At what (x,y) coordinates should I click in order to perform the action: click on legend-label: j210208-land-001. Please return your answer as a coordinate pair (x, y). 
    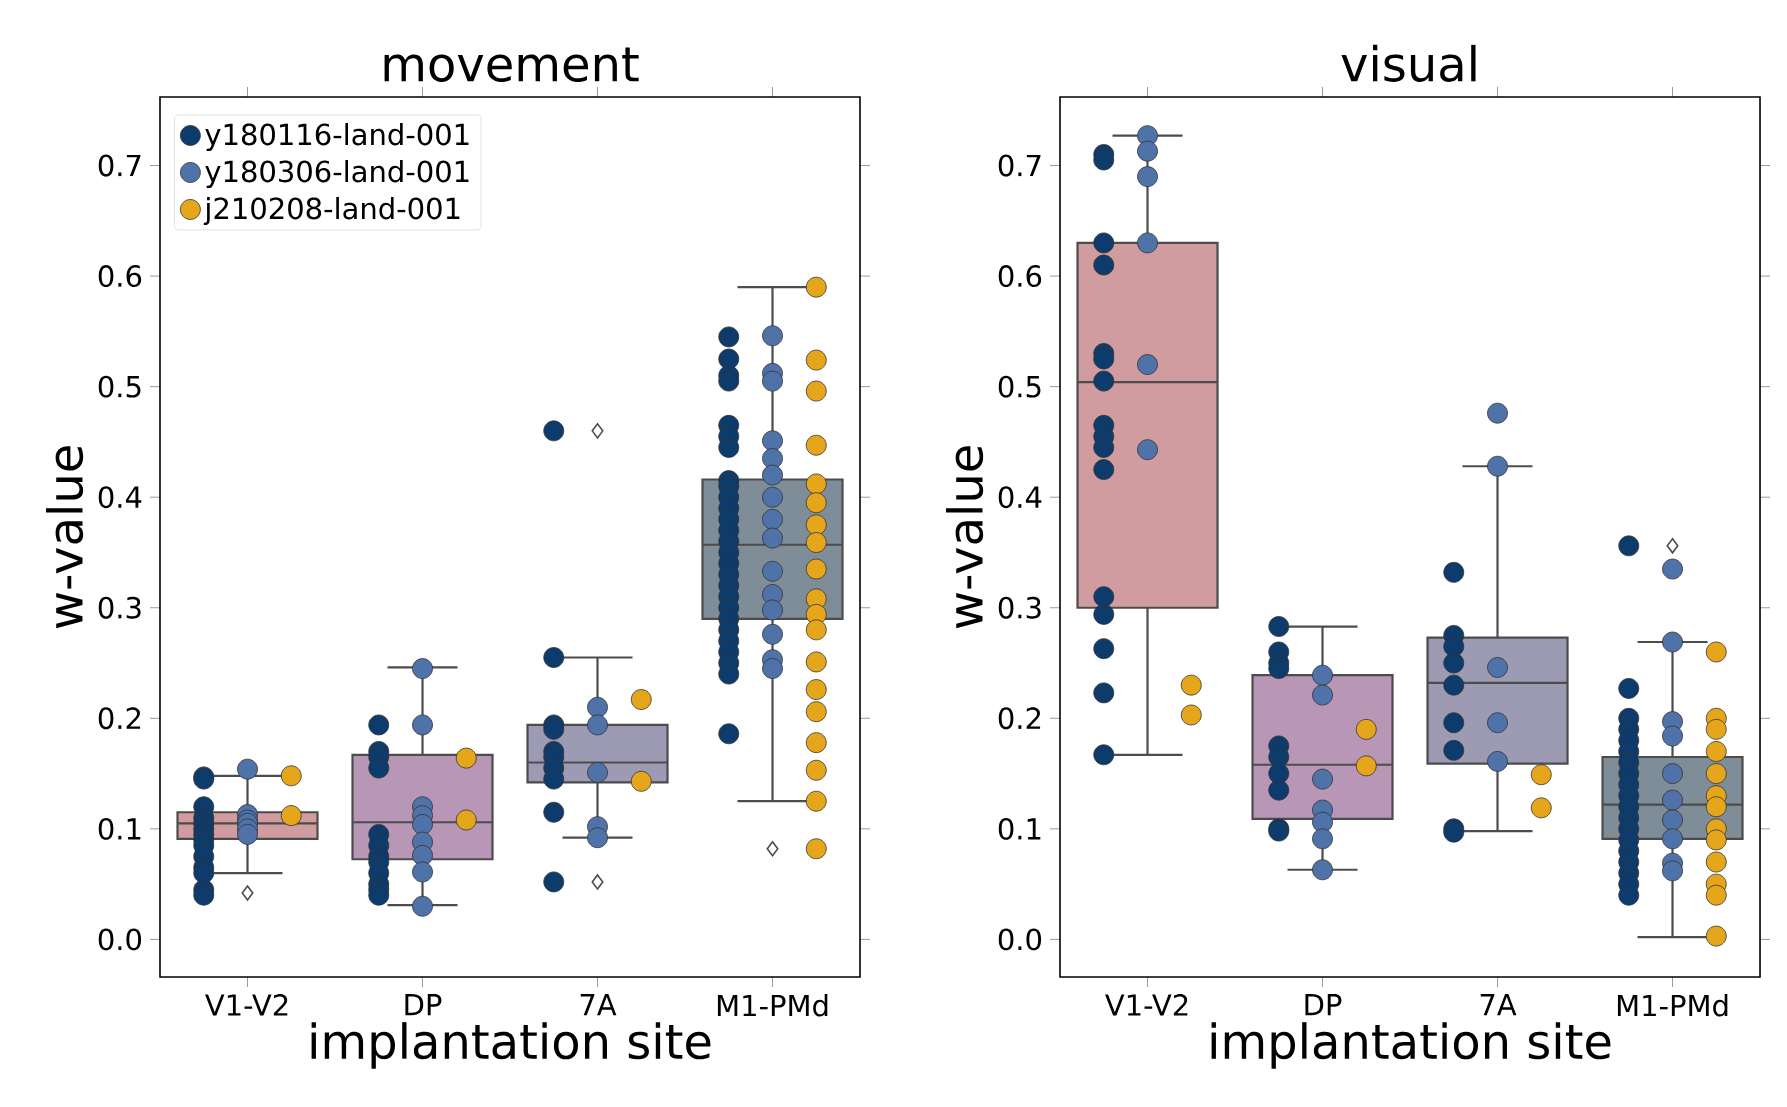
    Looking at the image, I should click on (331, 211).